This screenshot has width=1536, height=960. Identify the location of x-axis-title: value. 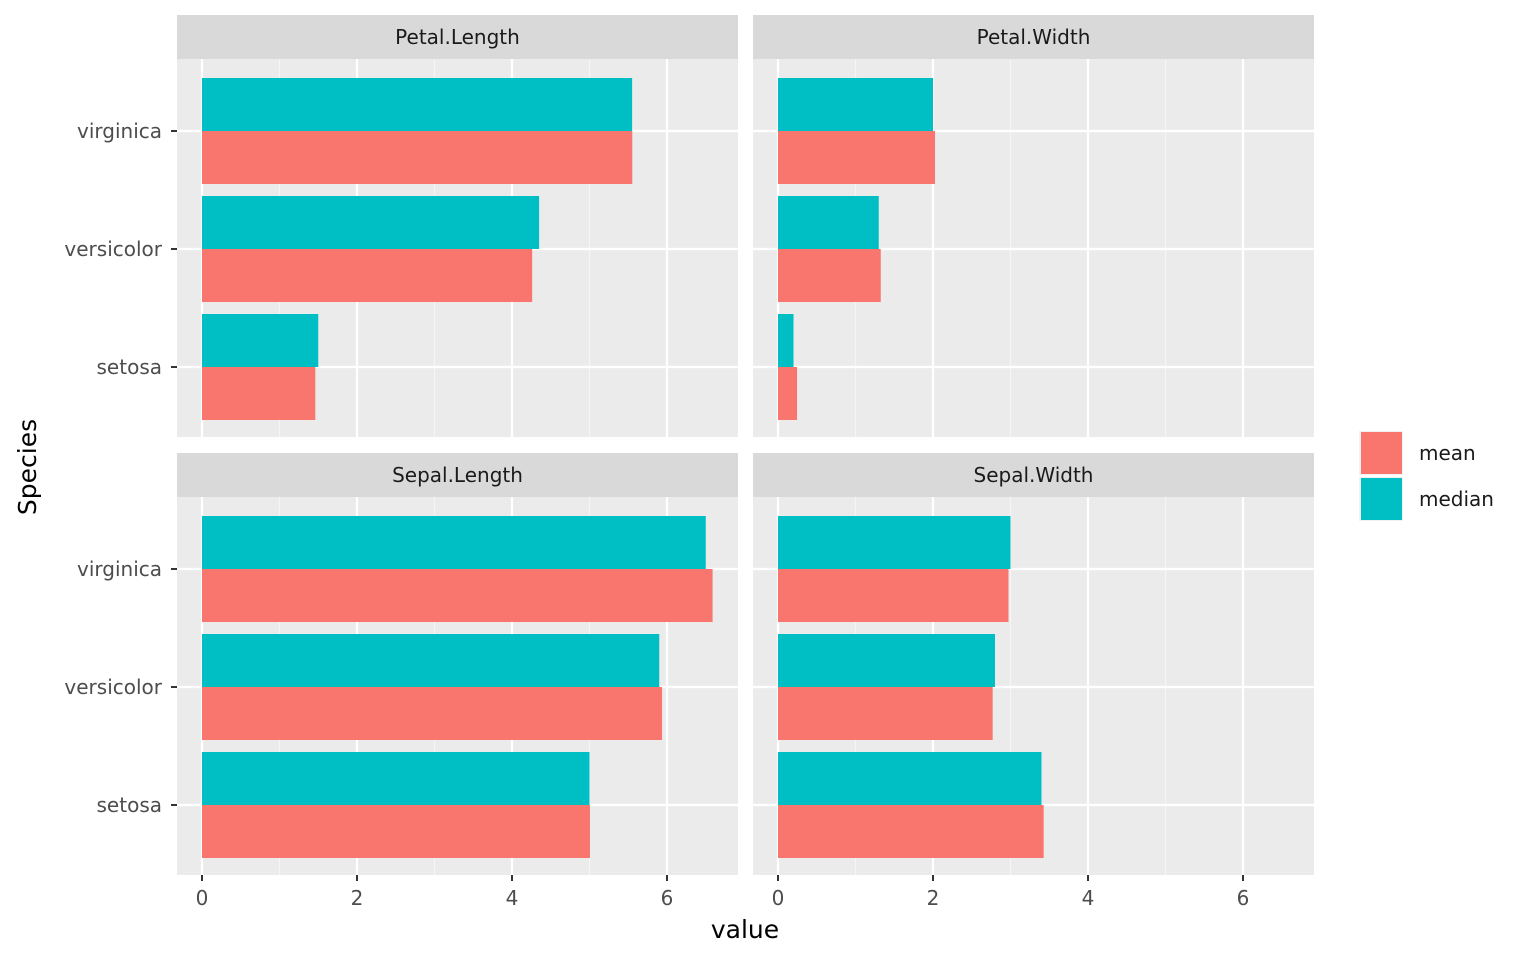
(745, 929).